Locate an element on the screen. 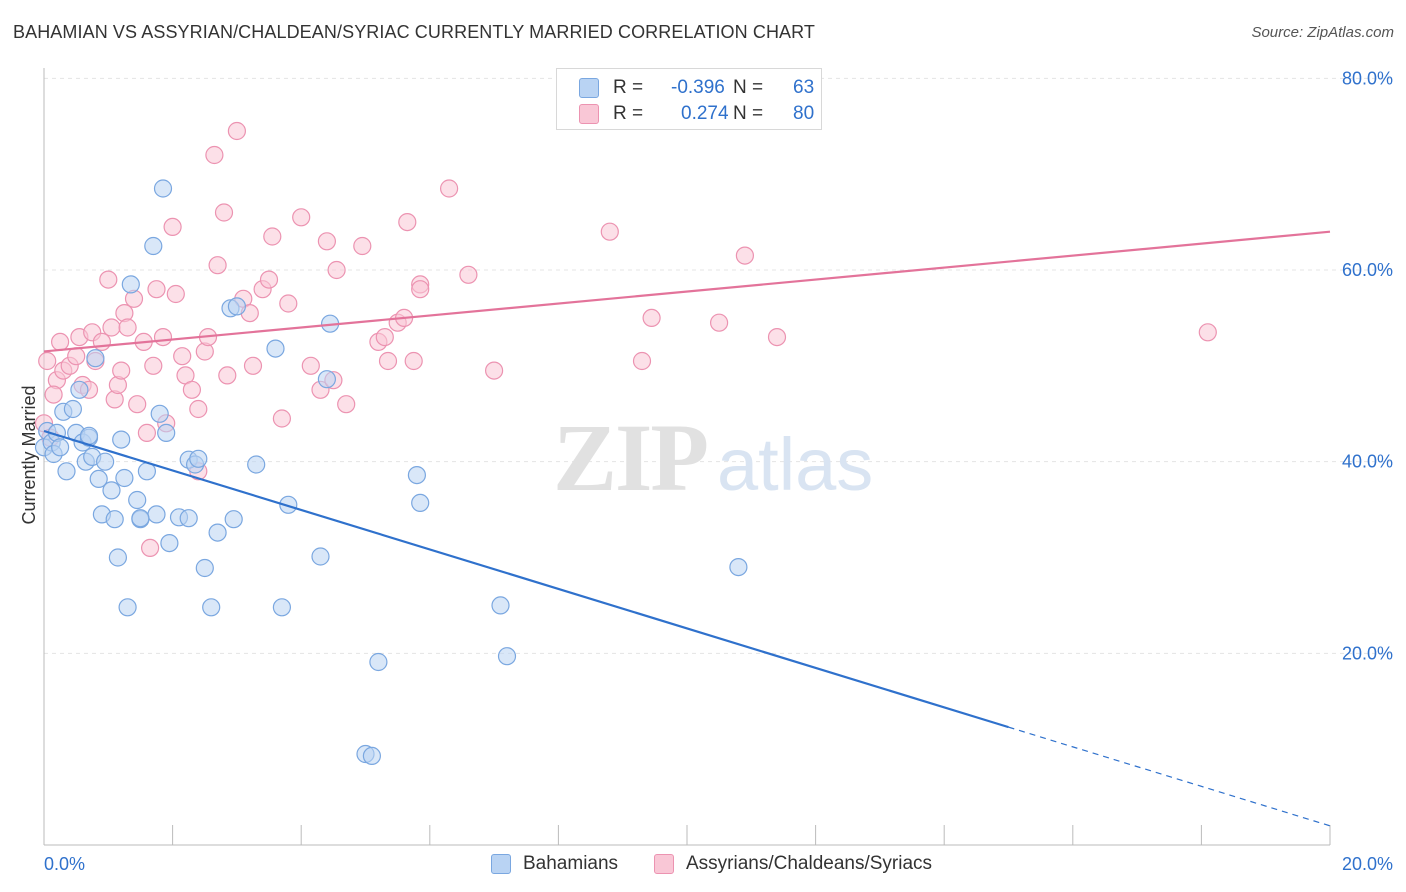  bahamian-trendline-extension is located at coordinates (1169, 776).